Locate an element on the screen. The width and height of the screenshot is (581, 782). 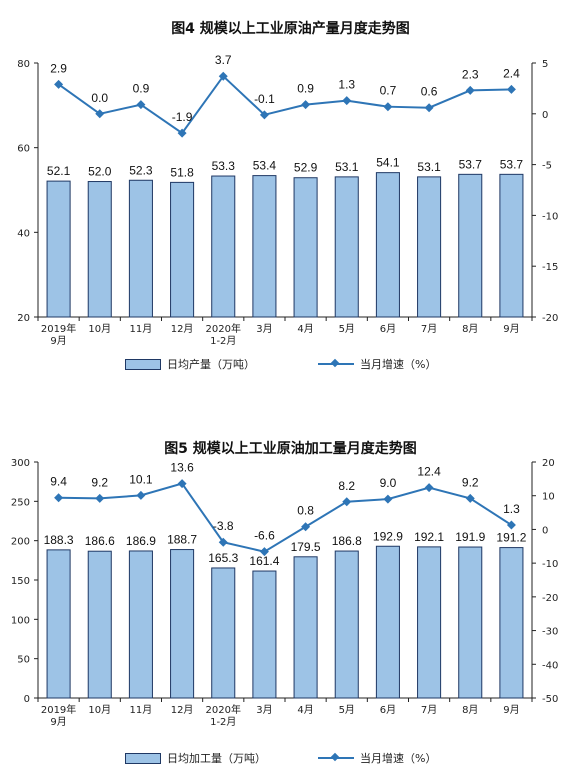
x-axis-tick-label: 10月 is located at coordinates (99, 710).